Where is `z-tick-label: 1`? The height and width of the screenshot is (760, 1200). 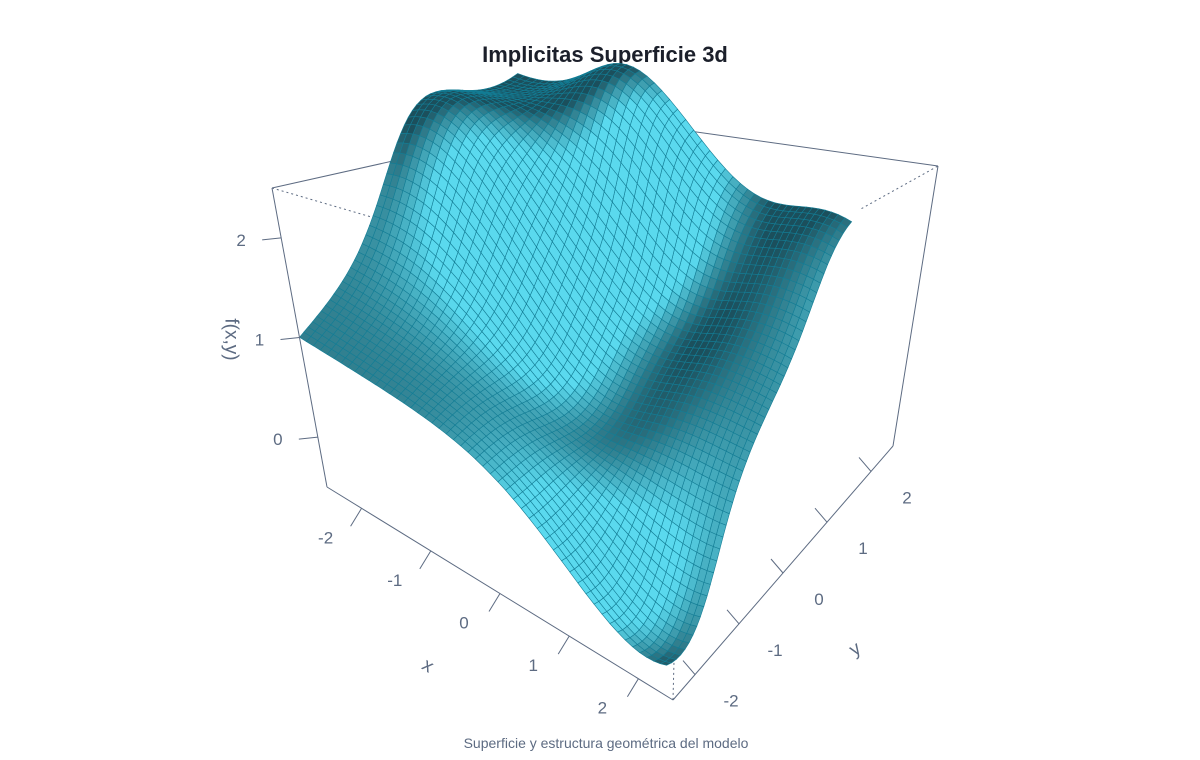 z-tick-label: 1 is located at coordinates (259, 340).